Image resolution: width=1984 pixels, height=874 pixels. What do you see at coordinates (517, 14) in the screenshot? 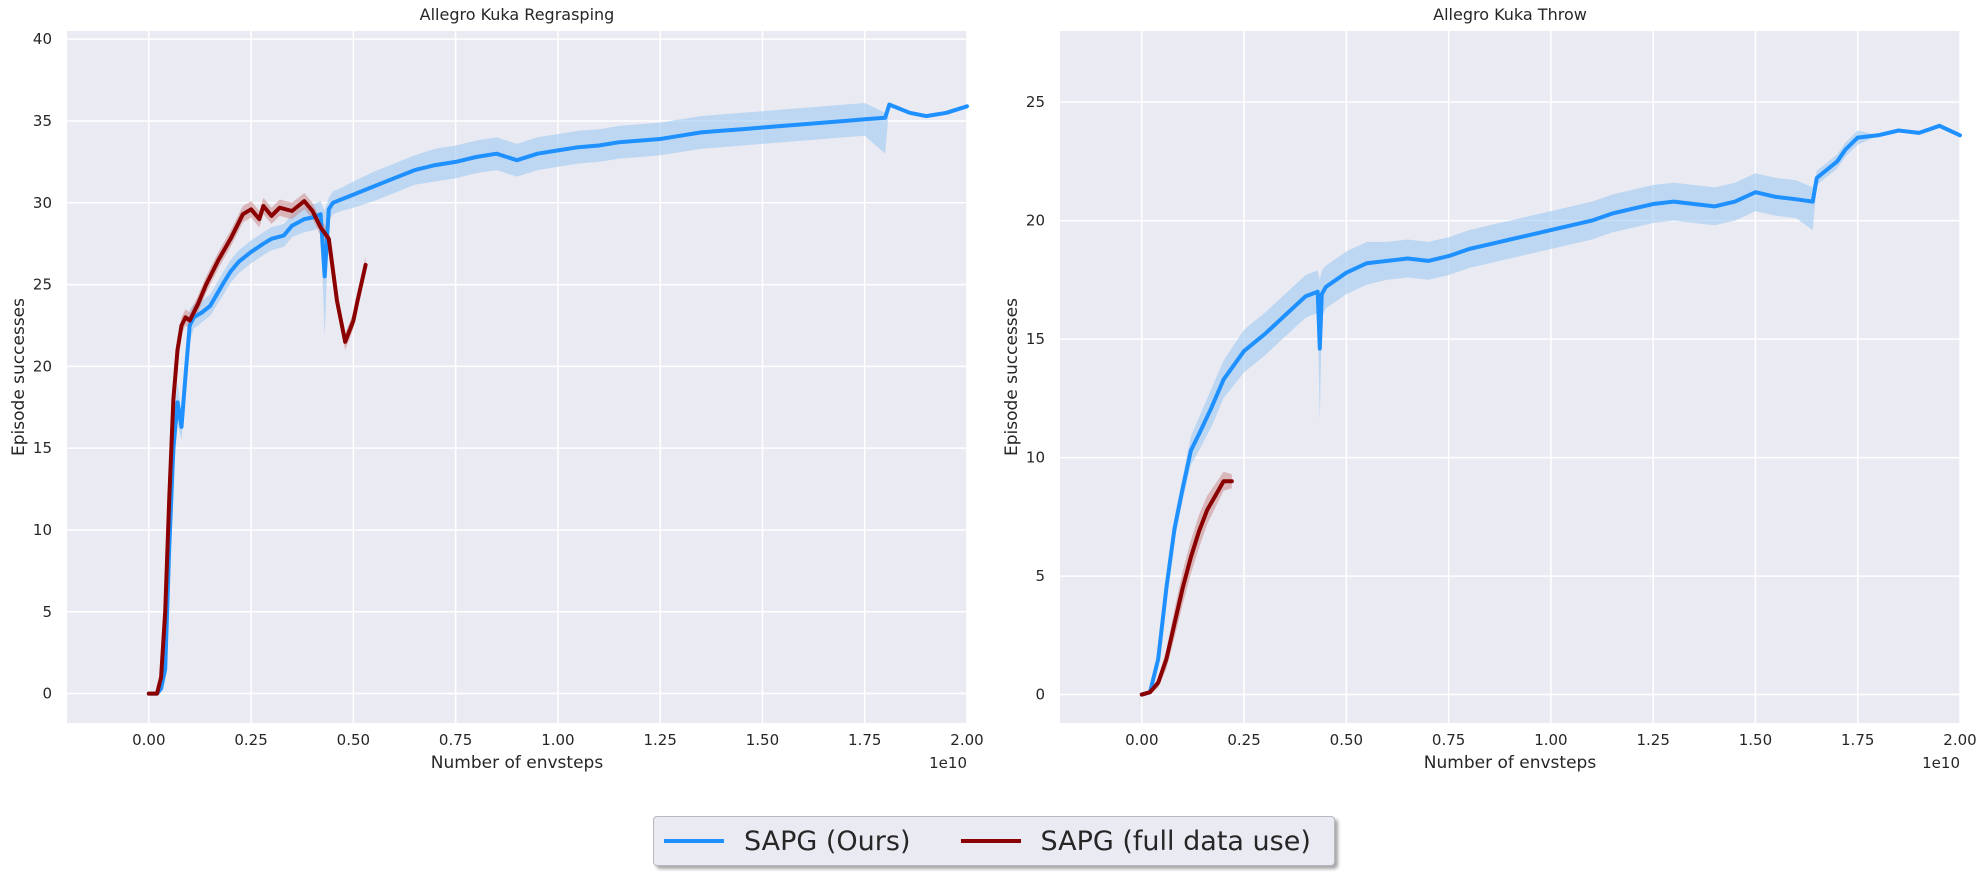
I see `chart-title: Allegro Kuka Regrasping` at bounding box center [517, 14].